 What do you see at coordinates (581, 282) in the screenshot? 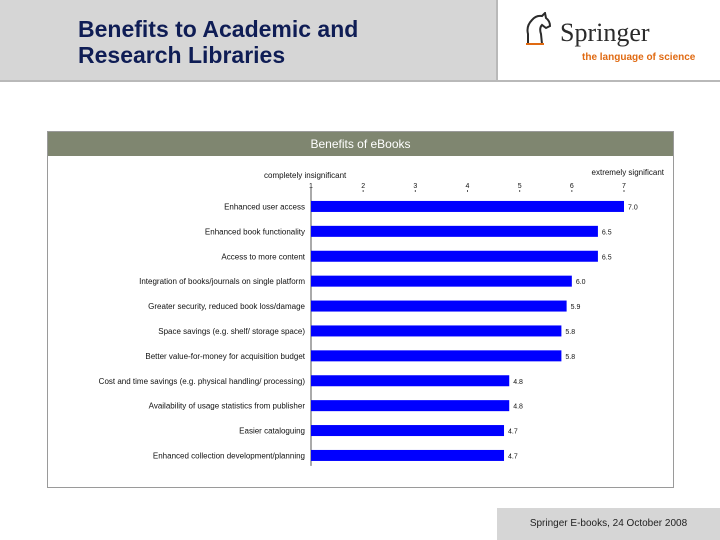
I see `bar-value-label: 6.0` at bounding box center [581, 282].